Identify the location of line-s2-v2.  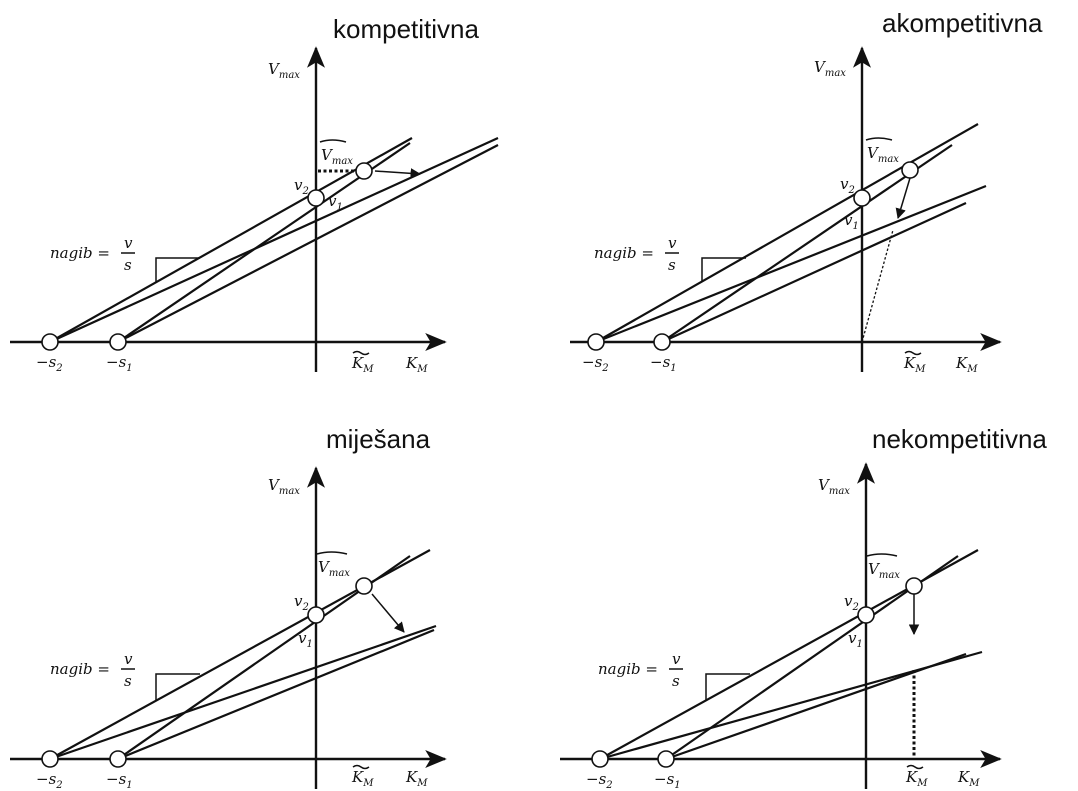
(787, 233).